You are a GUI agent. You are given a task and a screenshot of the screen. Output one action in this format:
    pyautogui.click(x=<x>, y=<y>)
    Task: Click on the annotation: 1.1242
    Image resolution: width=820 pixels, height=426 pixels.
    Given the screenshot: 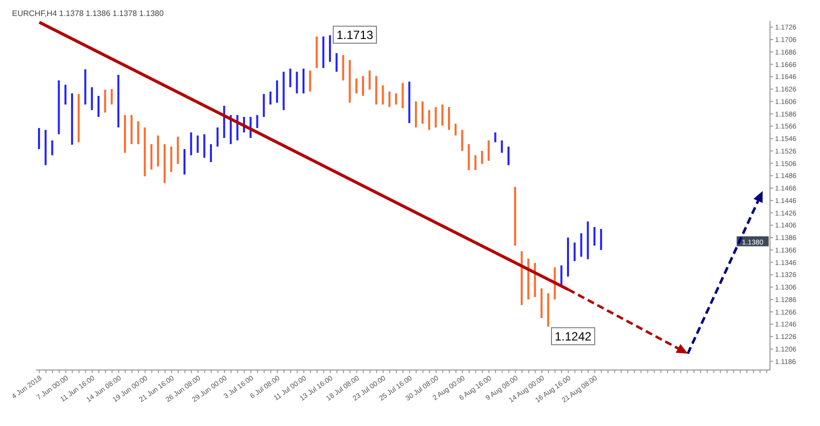 What is the action you would take?
    pyautogui.click(x=573, y=337)
    